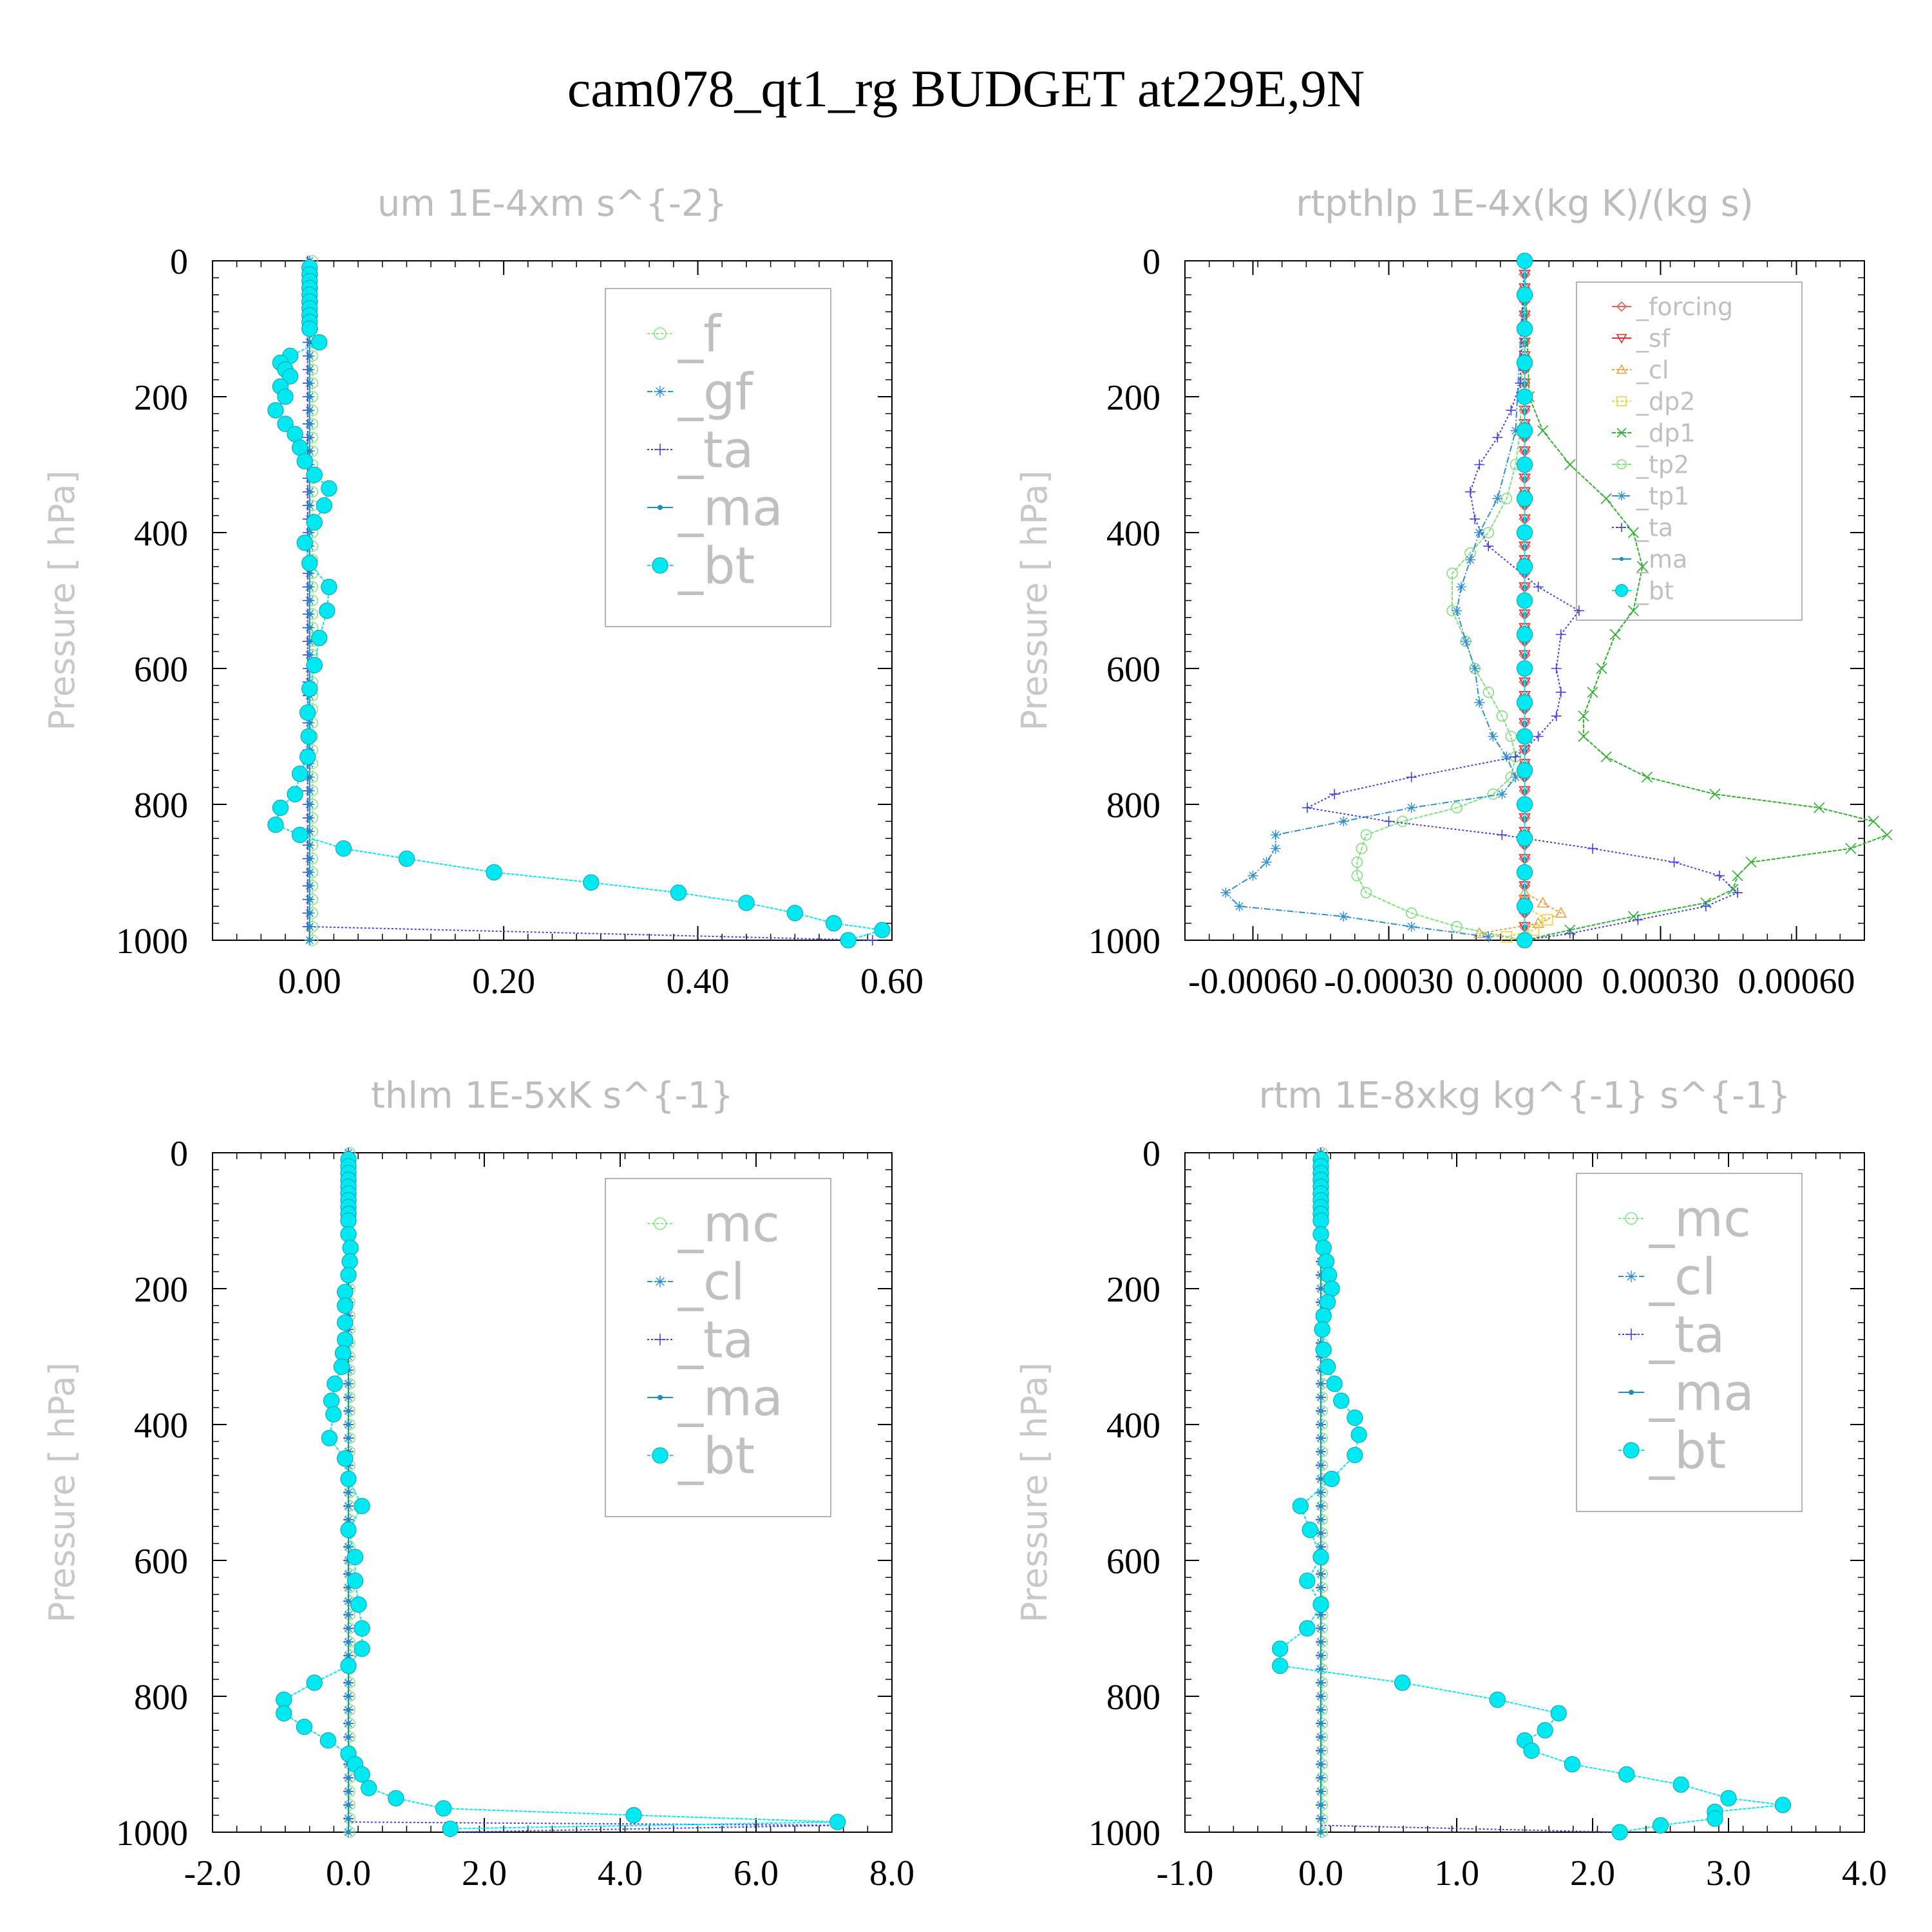  What do you see at coordinates (1133, 534) in the screenshot?
I see `y-tick-label: 400` at bounding box center [1133, 534].